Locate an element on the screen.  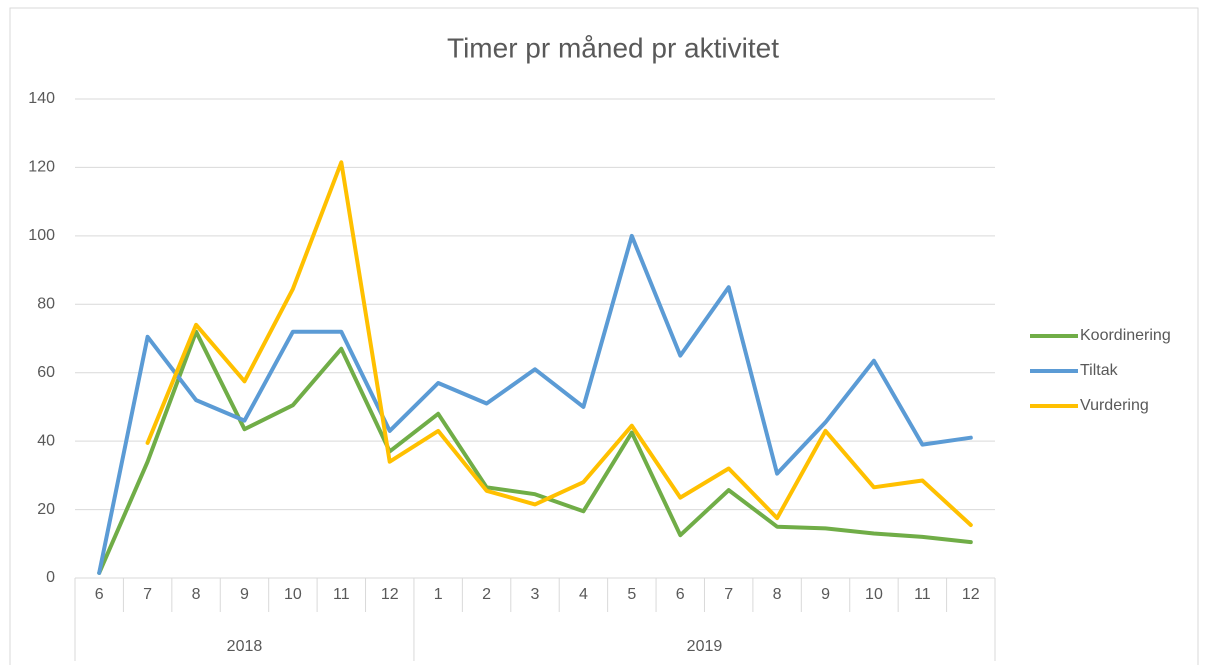
x-tick-label: 3 is located at coordinates (535, 594).